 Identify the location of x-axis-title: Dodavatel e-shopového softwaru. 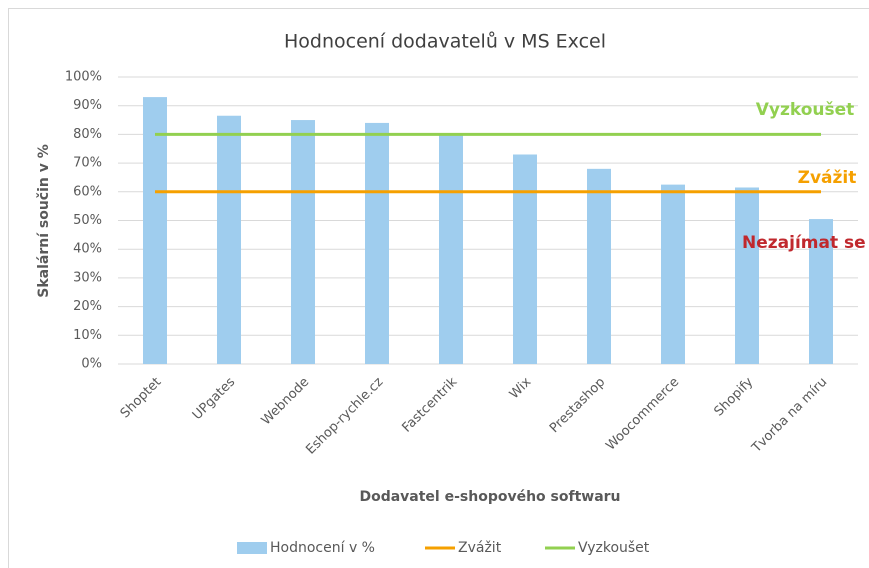
(489, 497).